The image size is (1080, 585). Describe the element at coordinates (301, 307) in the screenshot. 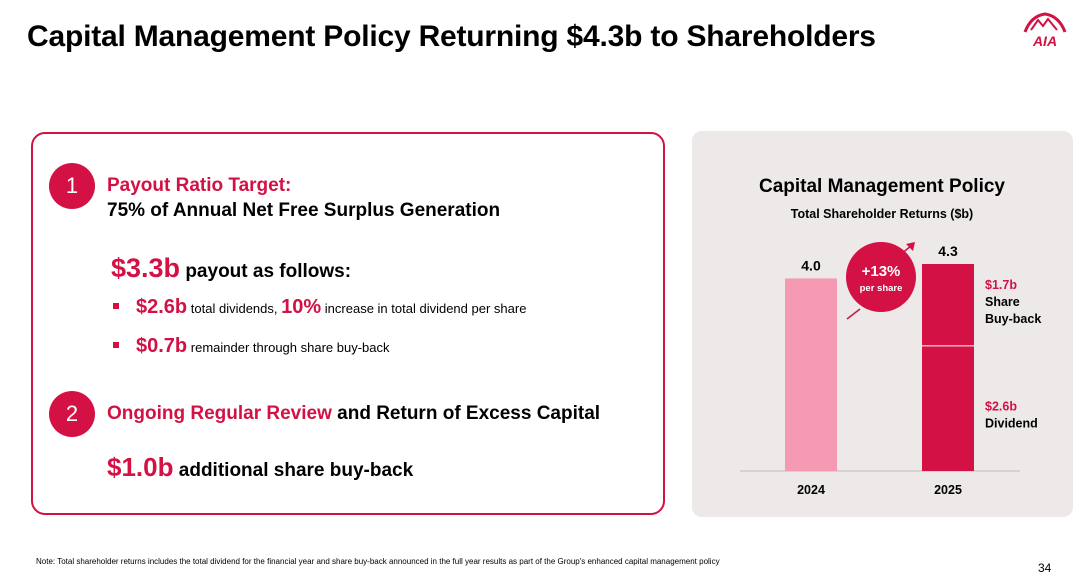

I see `dividend-increase: 10%` at that location.